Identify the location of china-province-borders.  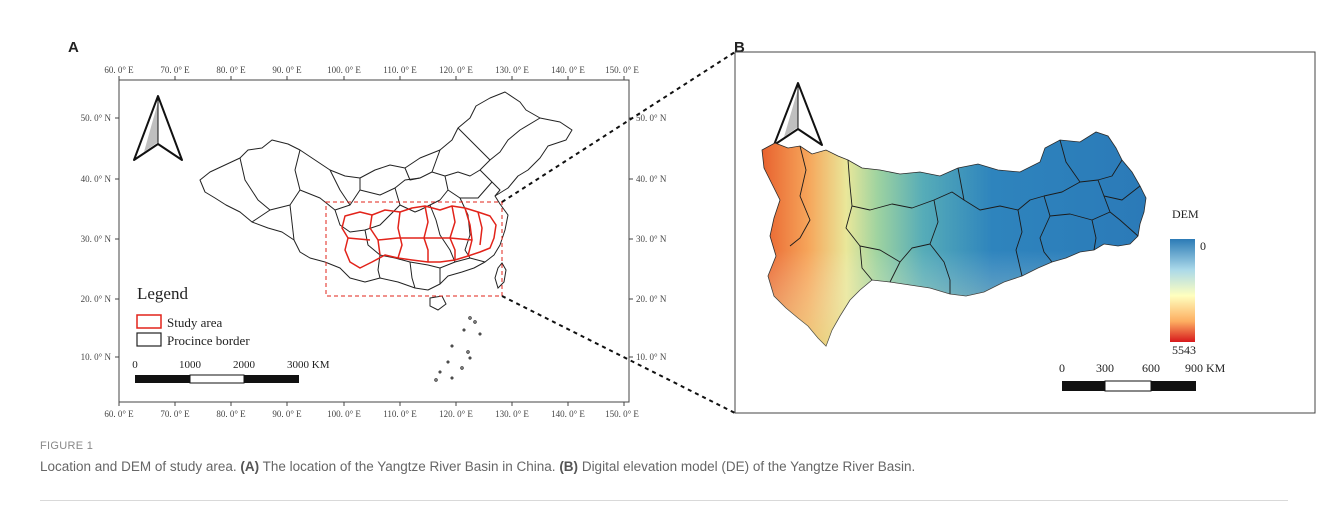
(386, 191).